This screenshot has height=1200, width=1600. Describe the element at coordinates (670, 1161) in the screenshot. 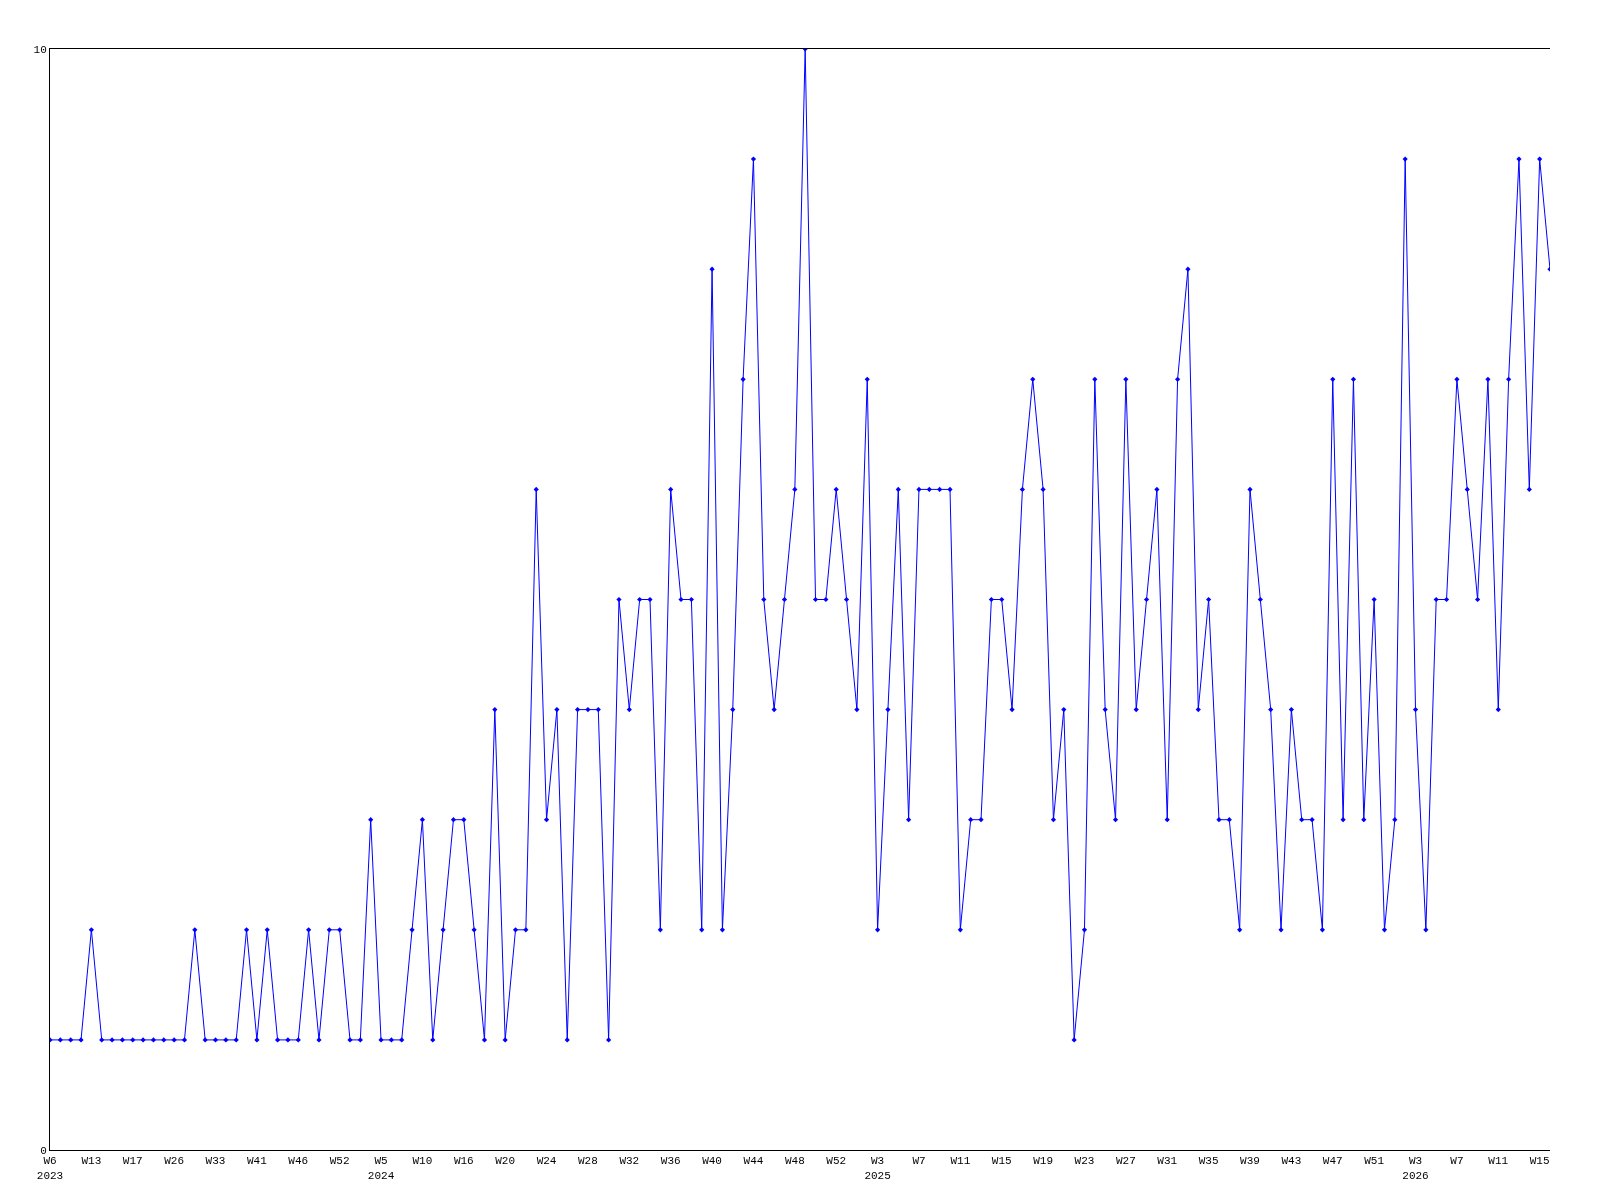

I see `x-tick-label: W36` at that location.